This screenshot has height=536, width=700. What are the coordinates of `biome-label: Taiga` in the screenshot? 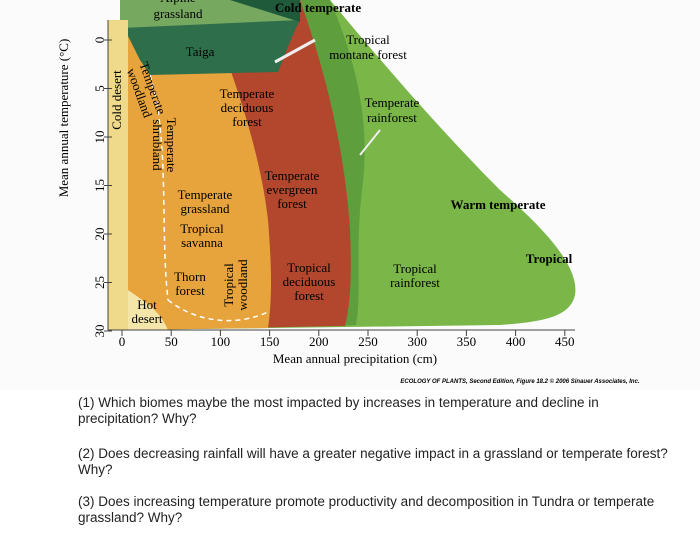 It's located at (200, 51).